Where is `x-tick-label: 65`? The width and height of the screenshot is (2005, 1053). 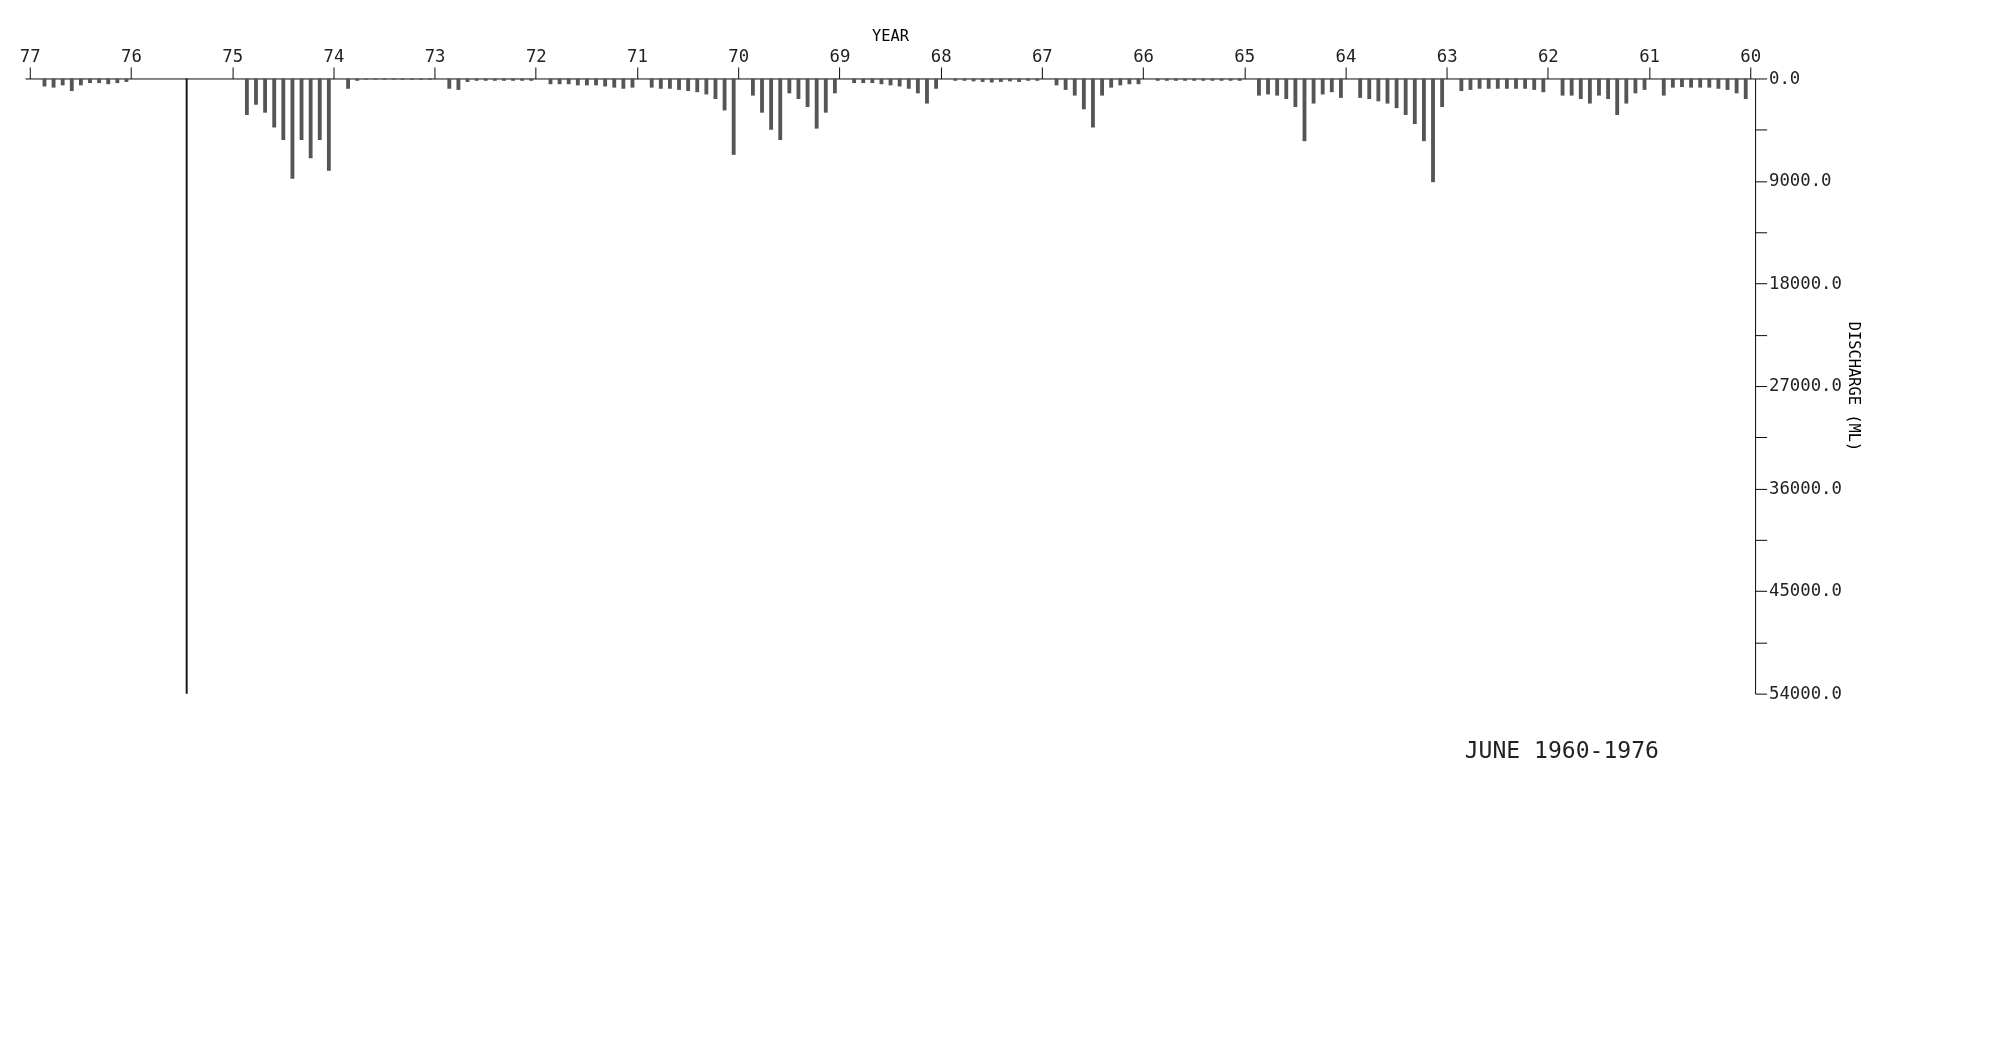 x-tick-label: 65 is located at coordinates (1245, 55).